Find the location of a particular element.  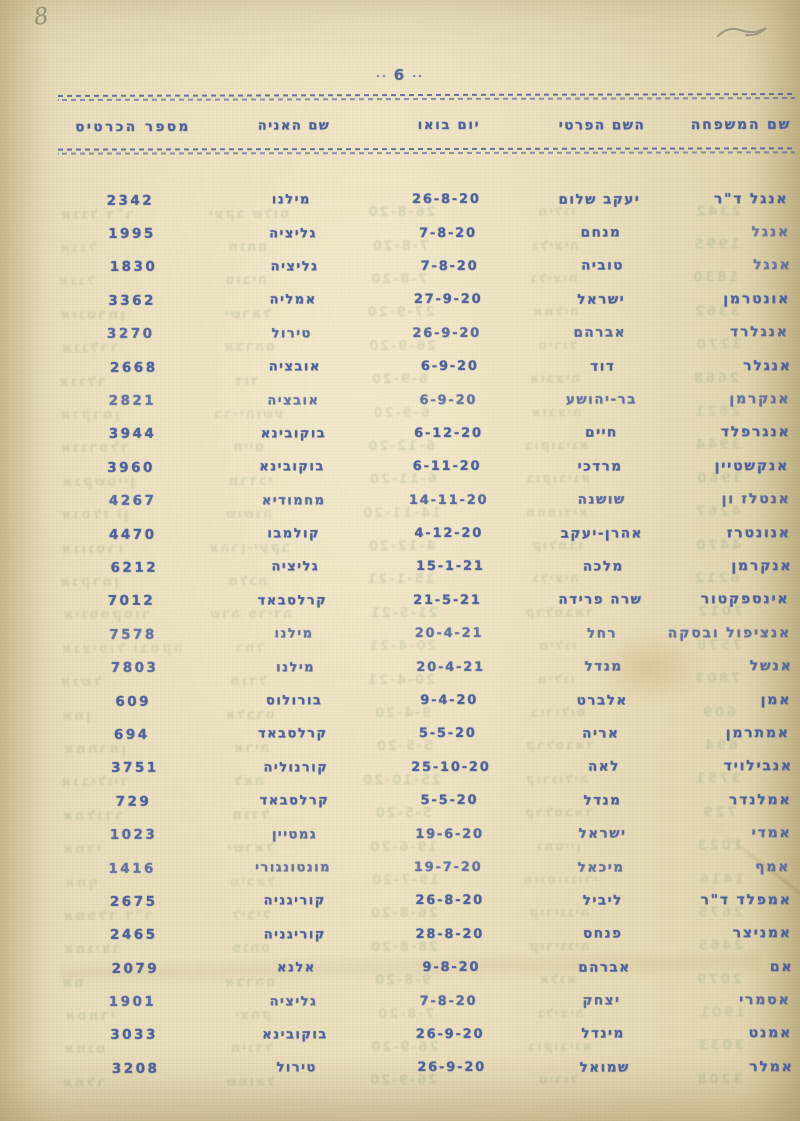

ship-name-cell: קורנוליה is located at coordinates (296, 768).